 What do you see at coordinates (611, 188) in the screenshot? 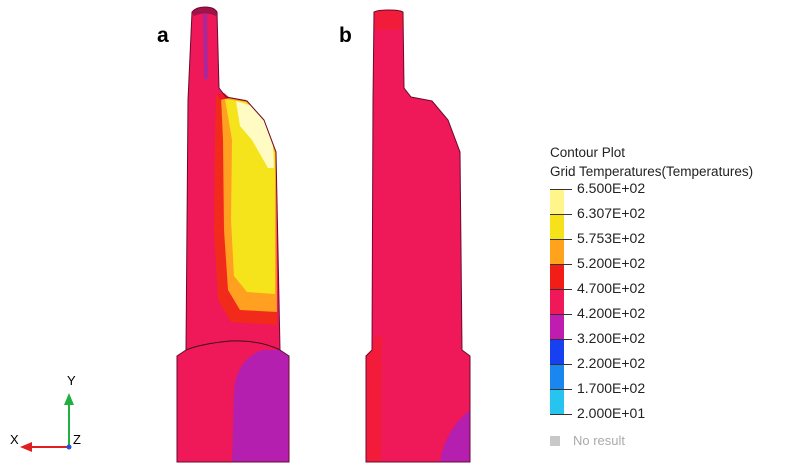
I see `legend-value: 6.500E+02` at bounding box center [611, 188].